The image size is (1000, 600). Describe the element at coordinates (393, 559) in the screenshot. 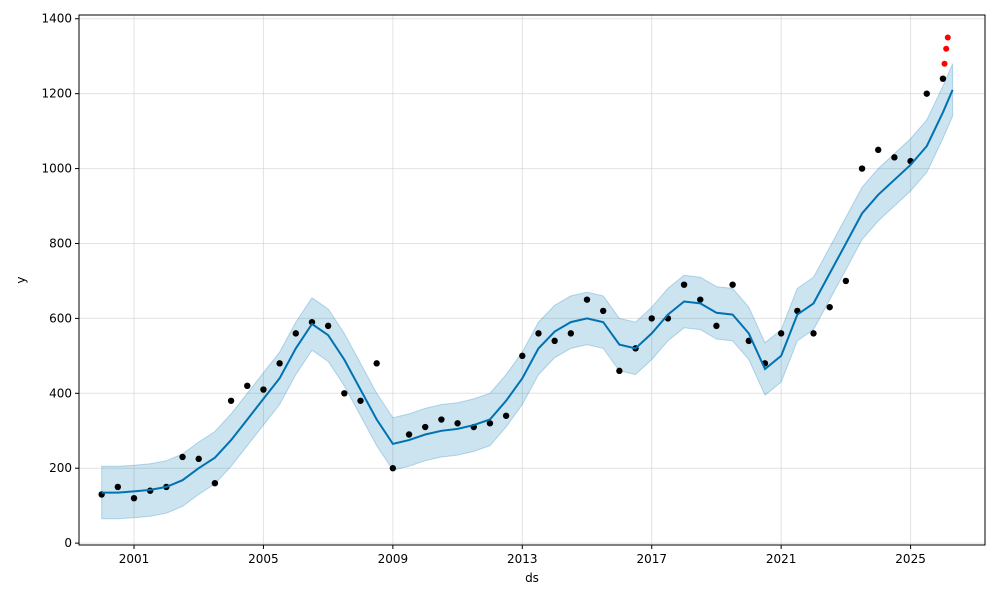

I see `x-tick-label: 2009` at that location.